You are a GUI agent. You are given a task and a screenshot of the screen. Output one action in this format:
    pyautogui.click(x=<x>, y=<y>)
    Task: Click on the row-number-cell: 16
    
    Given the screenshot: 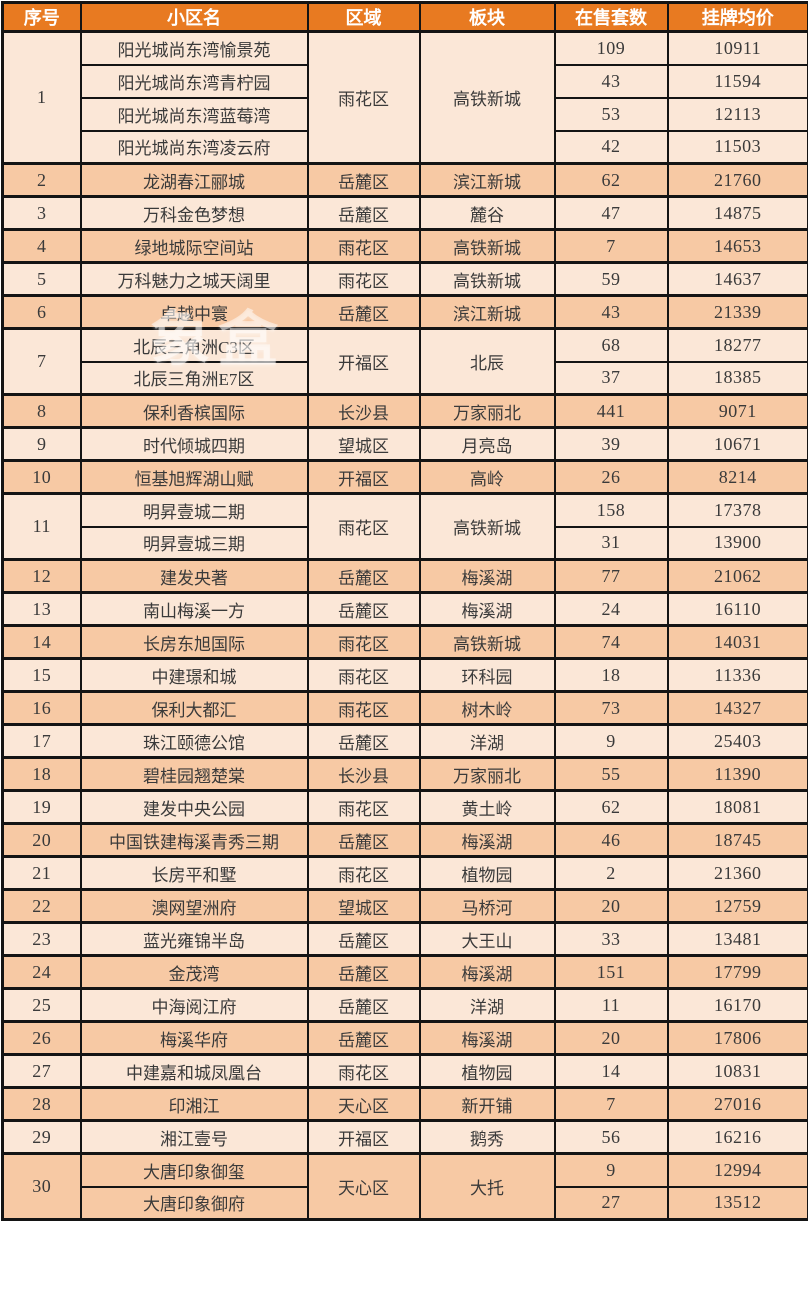 What is the action you would take?
    pyautogui.click(x=42, y=708)
    